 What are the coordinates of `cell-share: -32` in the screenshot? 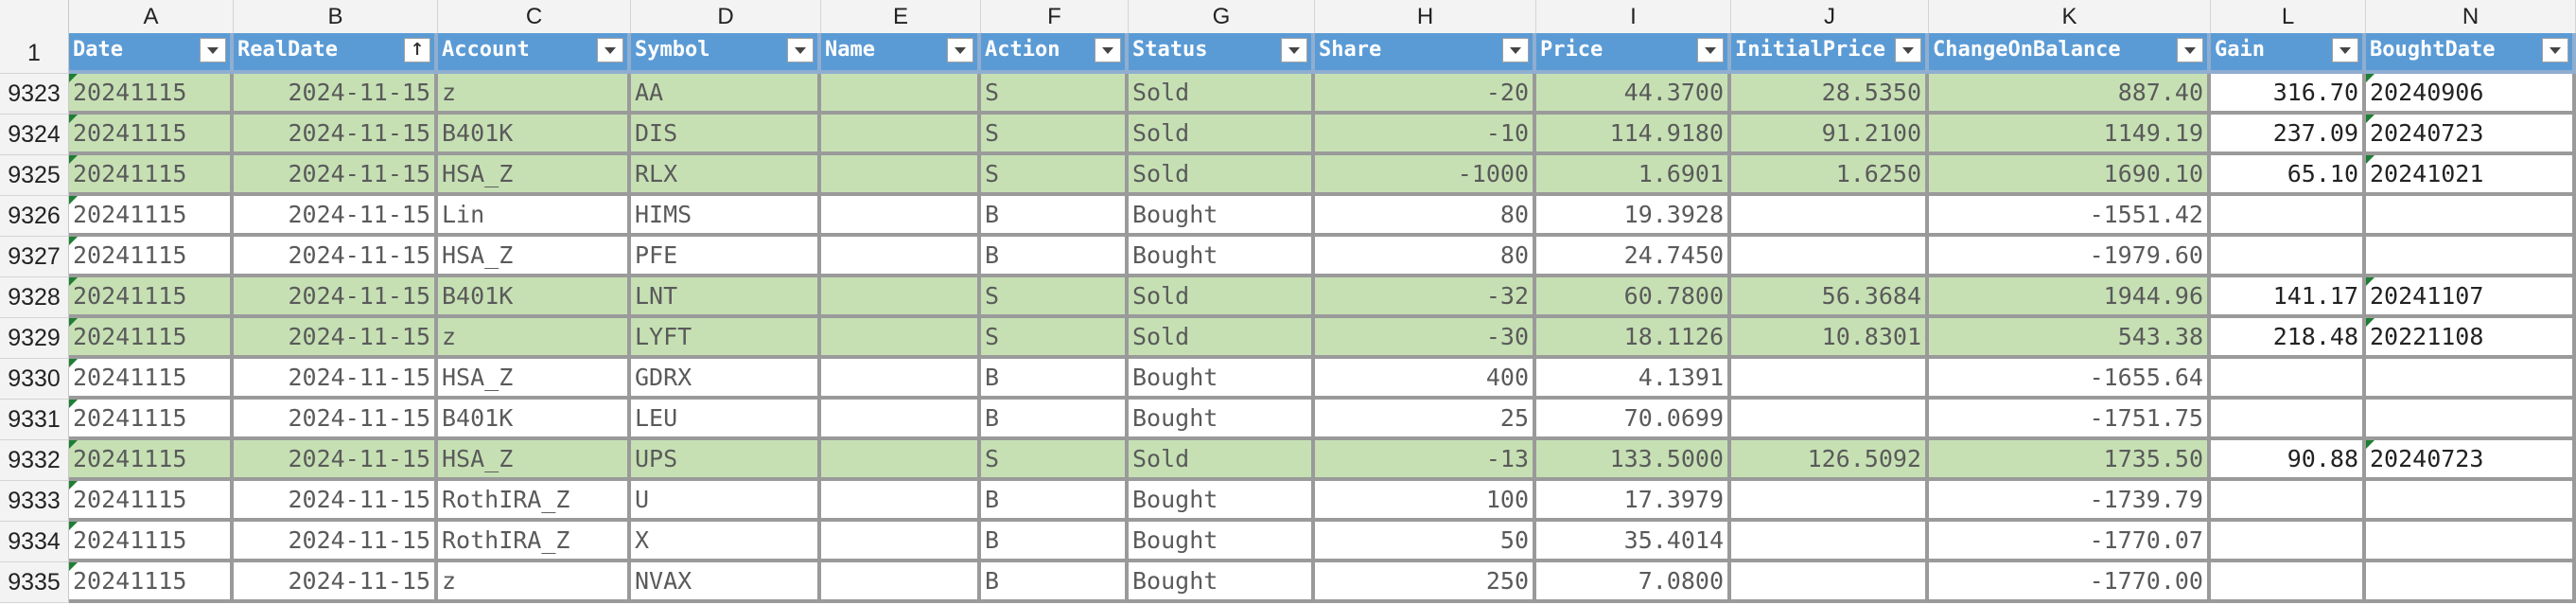 It's located at (1426, 298).